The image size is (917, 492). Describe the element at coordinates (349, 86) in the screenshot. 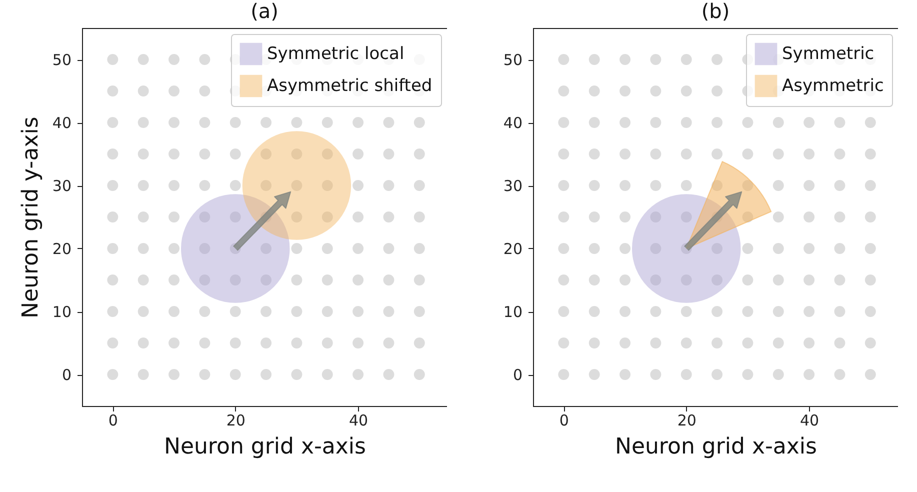

I see `legend-label: Asymmetric shifted` at that location.